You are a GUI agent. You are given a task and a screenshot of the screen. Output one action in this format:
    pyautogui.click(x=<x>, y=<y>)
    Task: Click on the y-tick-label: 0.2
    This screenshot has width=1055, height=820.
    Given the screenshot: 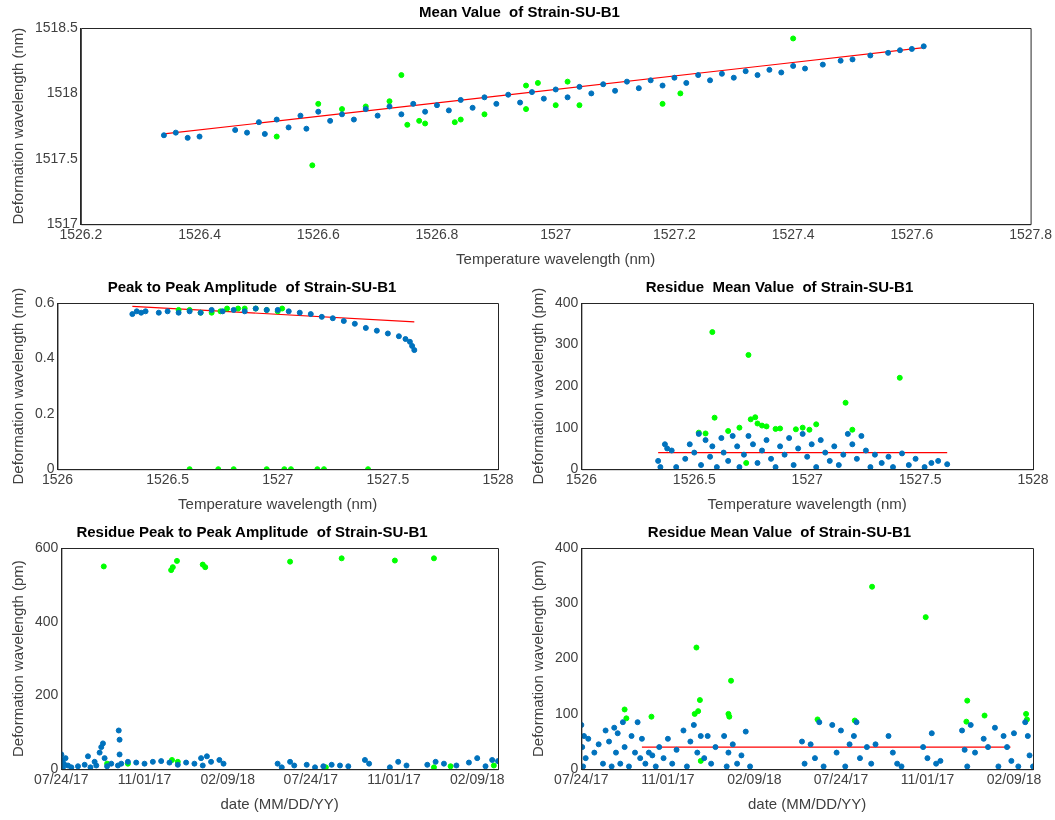 What is the action you would take?
    pyautogui.click(x=44, y=412)
    